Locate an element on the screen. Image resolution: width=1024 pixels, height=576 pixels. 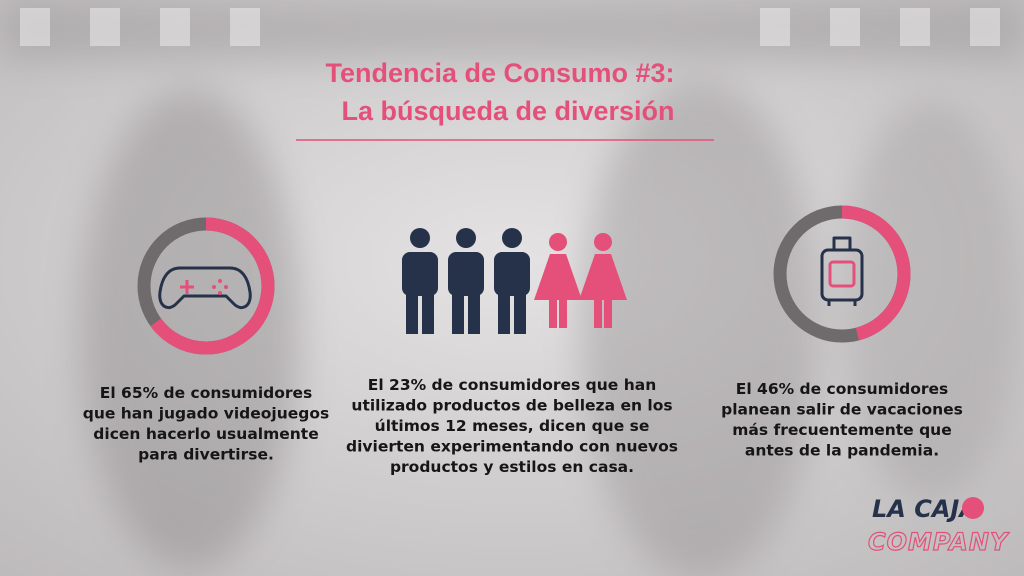
stat-text-line: antes de la pandemia. is located at coordinates (842, 451).